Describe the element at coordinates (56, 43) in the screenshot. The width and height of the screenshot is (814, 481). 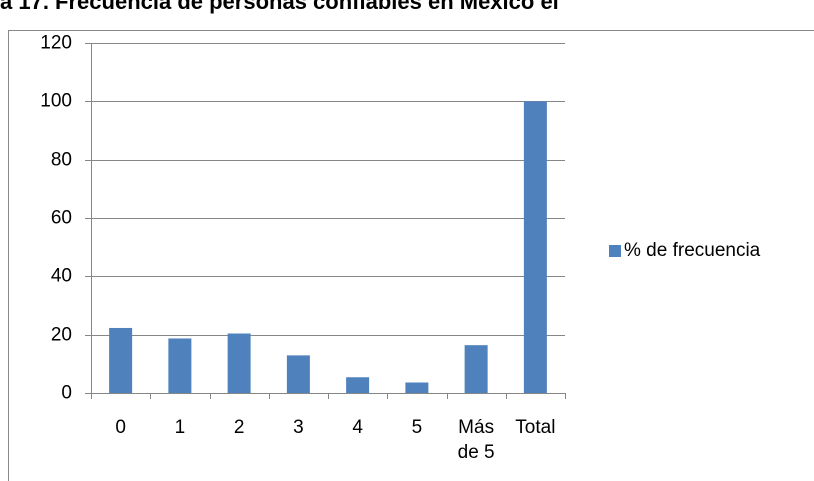
I see `y-tick-label: 120` at that location.